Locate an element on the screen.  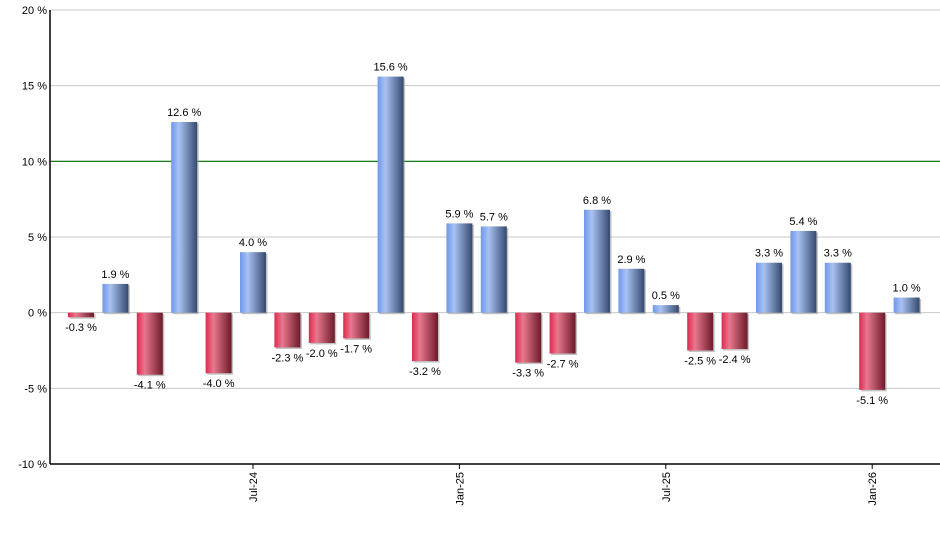
y-tick-label: -5 % is located at coordinates (35, 389).